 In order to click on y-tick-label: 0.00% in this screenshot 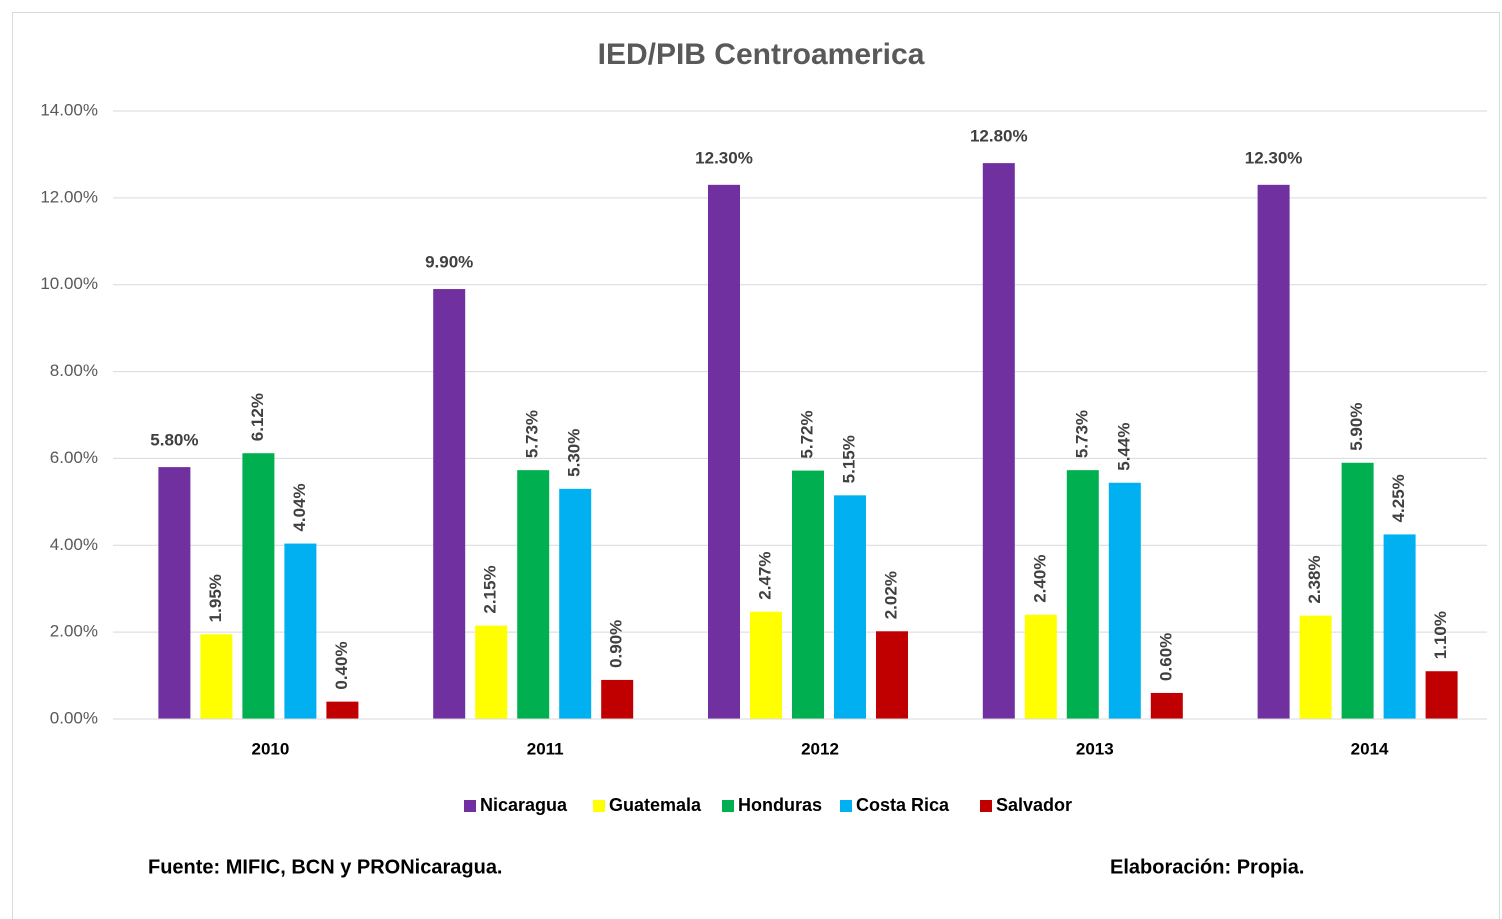, I will do `click(74, 717)`.